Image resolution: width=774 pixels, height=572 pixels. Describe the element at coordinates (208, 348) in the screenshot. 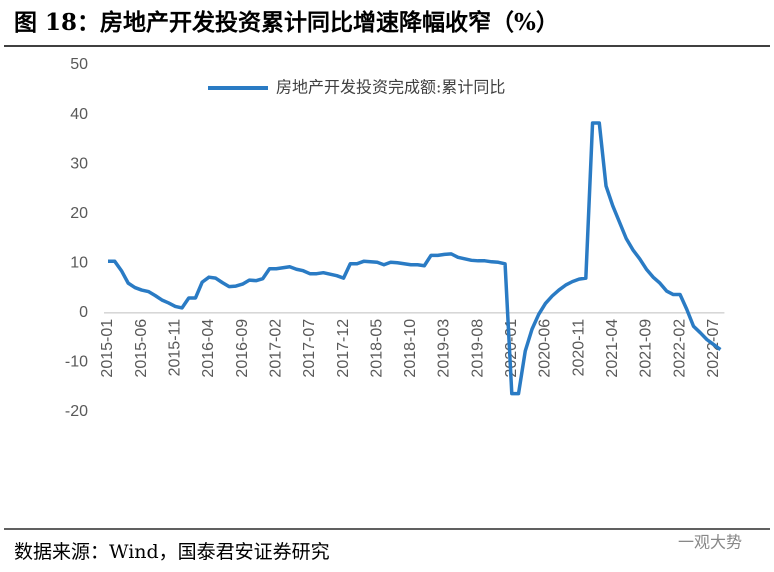

I see `x-tick-label: 2016-04` at that location.